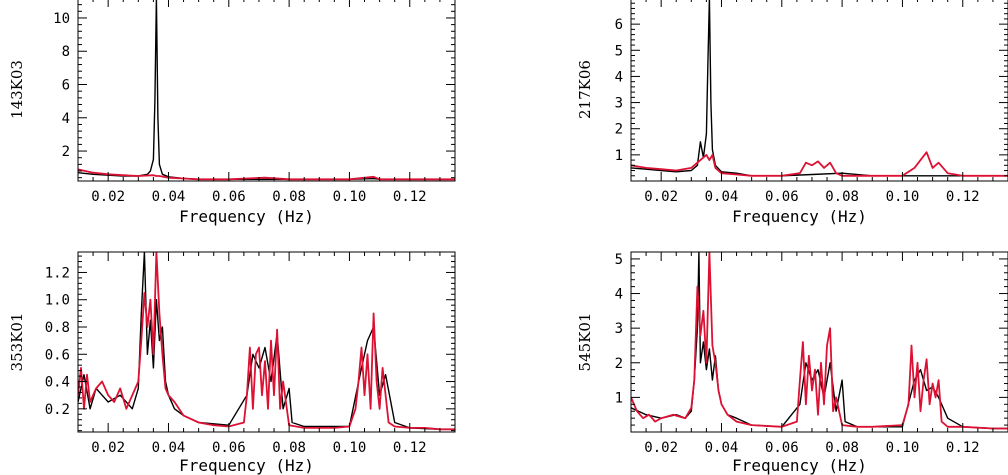 The height and width of the screenshot is (475, 1008). I want to click on y-tick-label: 0.2, so click(57, 410).